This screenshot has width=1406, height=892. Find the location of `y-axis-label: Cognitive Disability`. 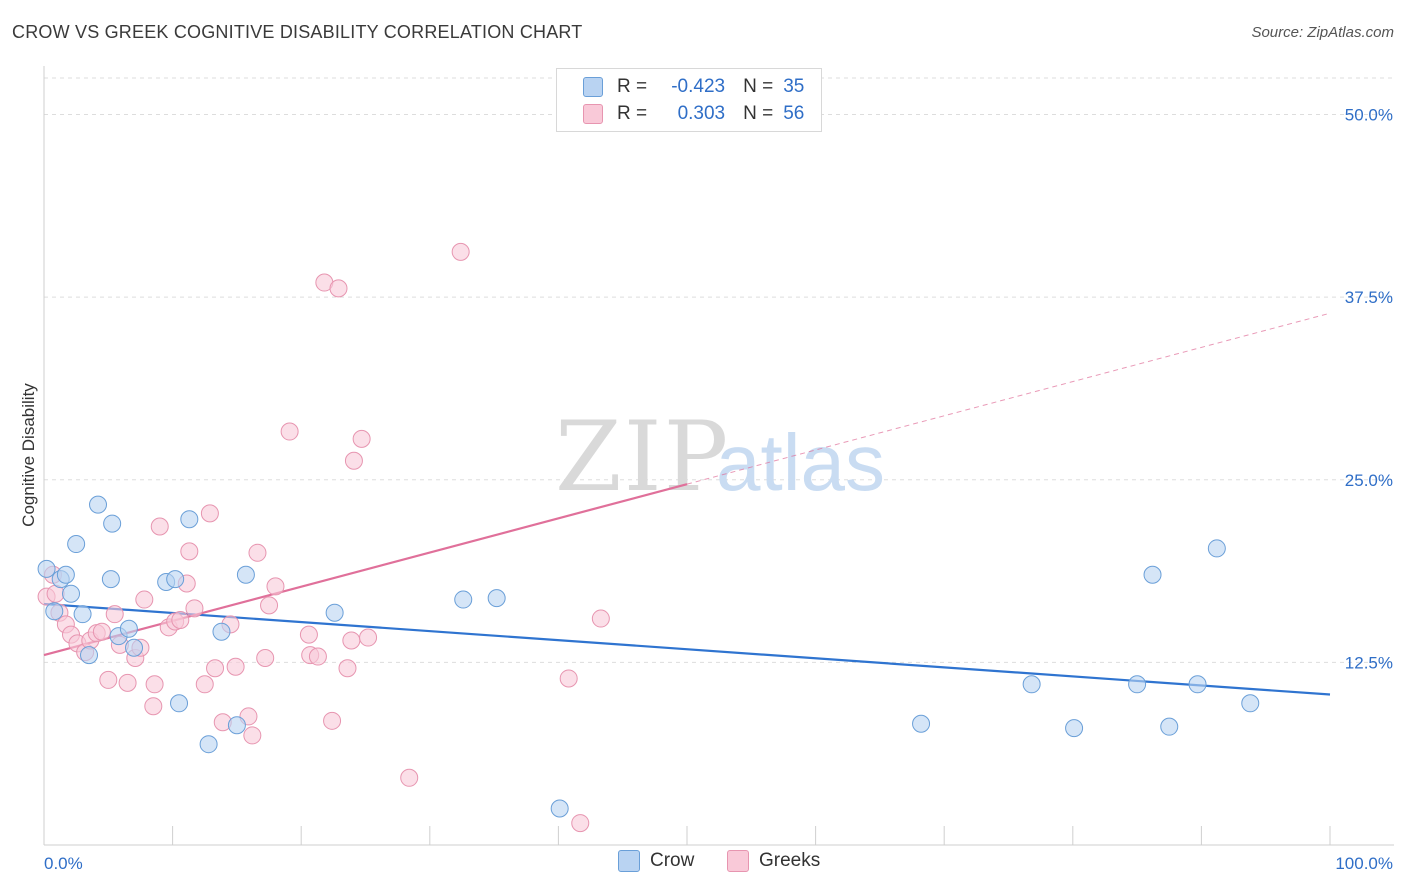

y-axis-label: Cognitive Disability is located at coordinates (28, 455).